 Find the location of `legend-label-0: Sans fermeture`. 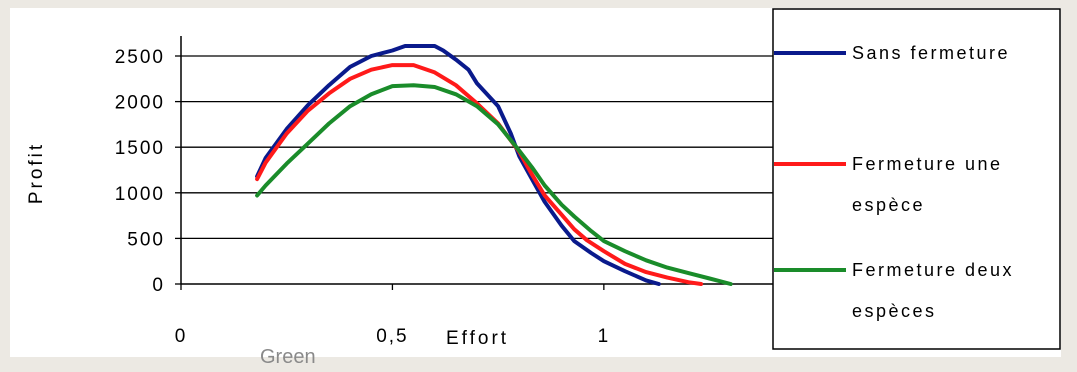

legend-label-0: Sans fermeture is located at coordinates (931, 53).